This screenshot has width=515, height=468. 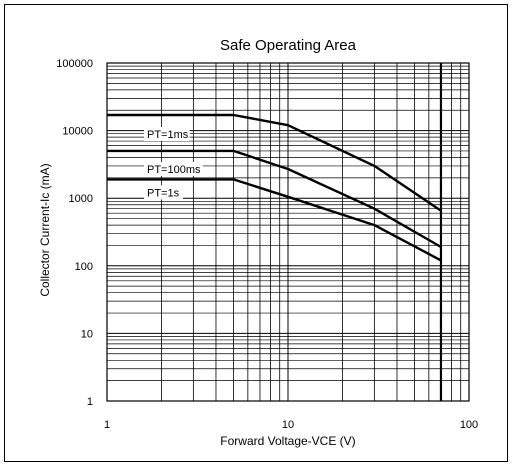 I want to click on y-tick-label: 1, so click(x=90, y=402).